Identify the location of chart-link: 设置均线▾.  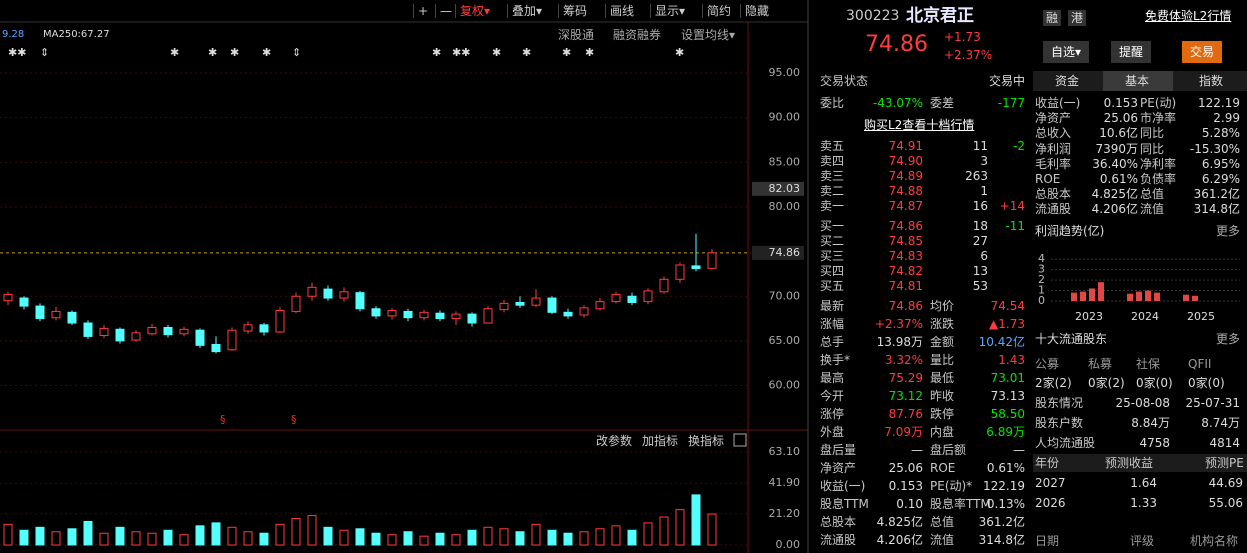
(708, 35).